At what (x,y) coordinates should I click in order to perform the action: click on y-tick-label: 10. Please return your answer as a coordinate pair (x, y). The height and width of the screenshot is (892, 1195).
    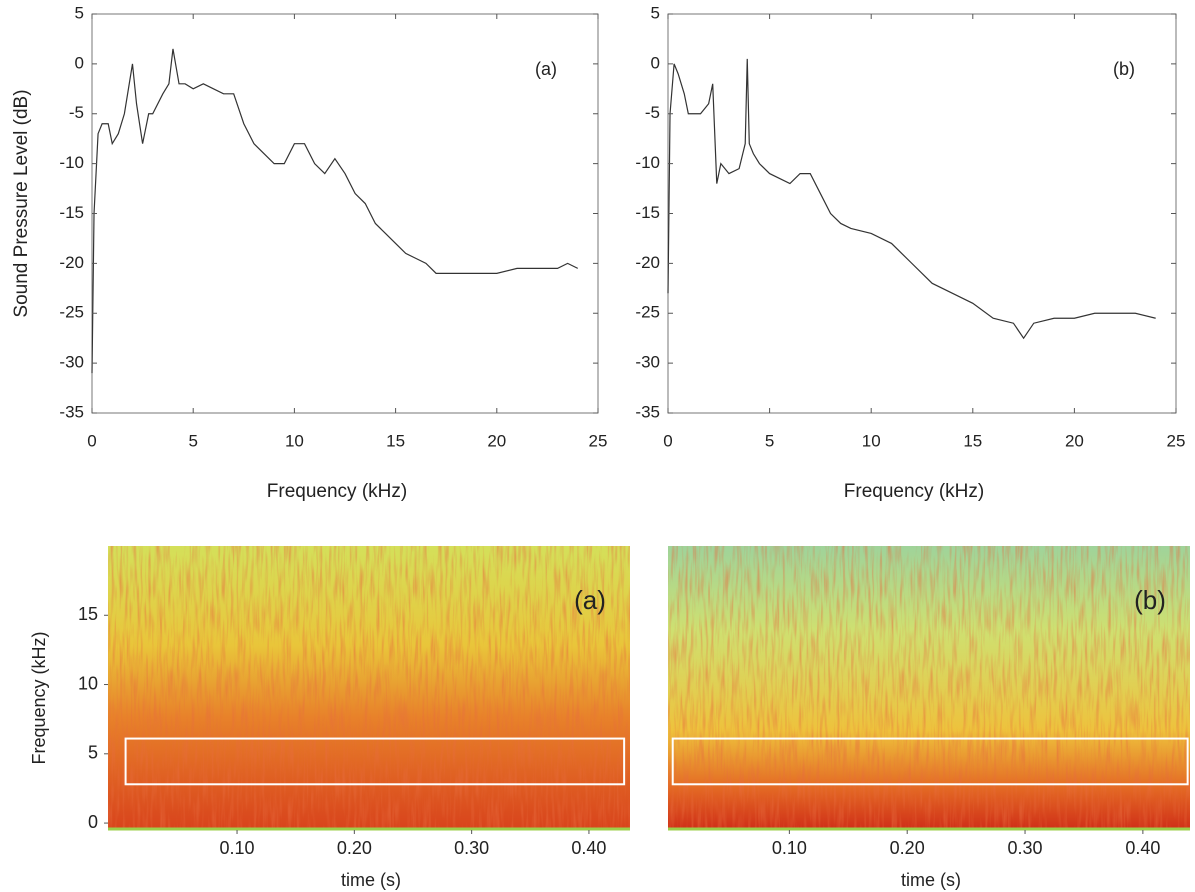
    Looking at the image, I should click on (88, 683).